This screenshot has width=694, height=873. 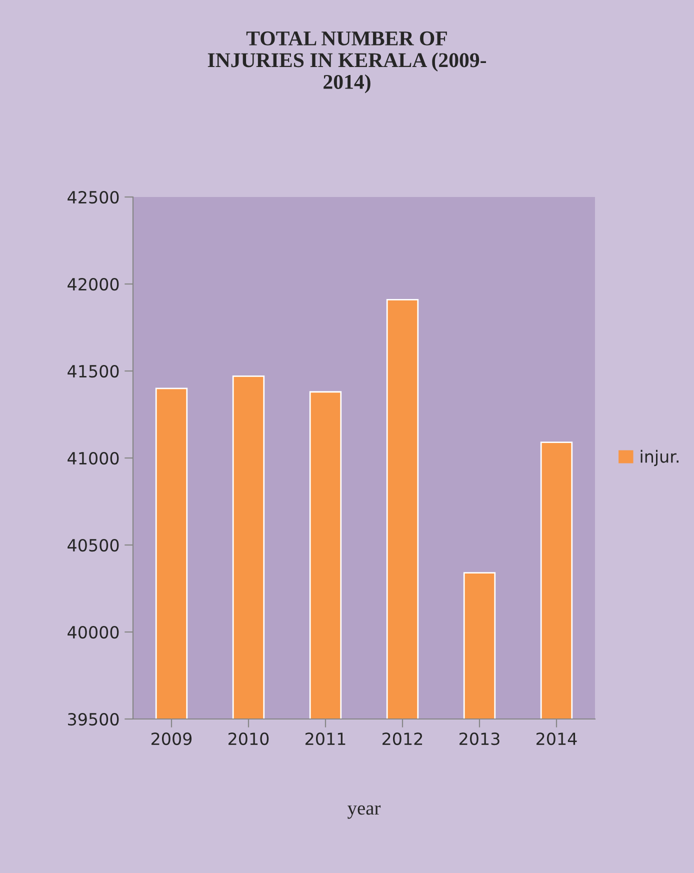 What do you see at coordinates (347, 62) in the screenshot?
I see `chart-title: TOTAL NUMBER OF INJURIES IN KERALA (2009- 2014)` at bounding box center [347, 62].